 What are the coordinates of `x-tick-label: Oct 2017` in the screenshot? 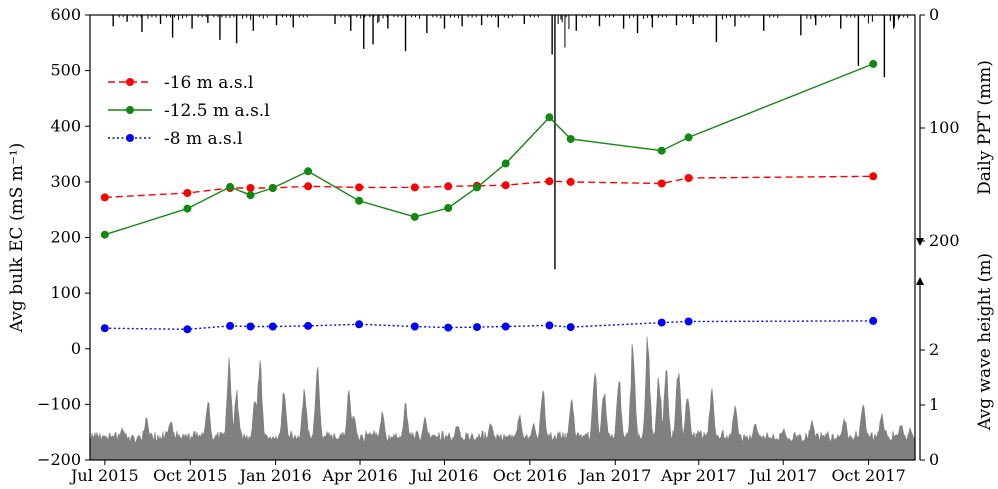 It's located at (868, 475).